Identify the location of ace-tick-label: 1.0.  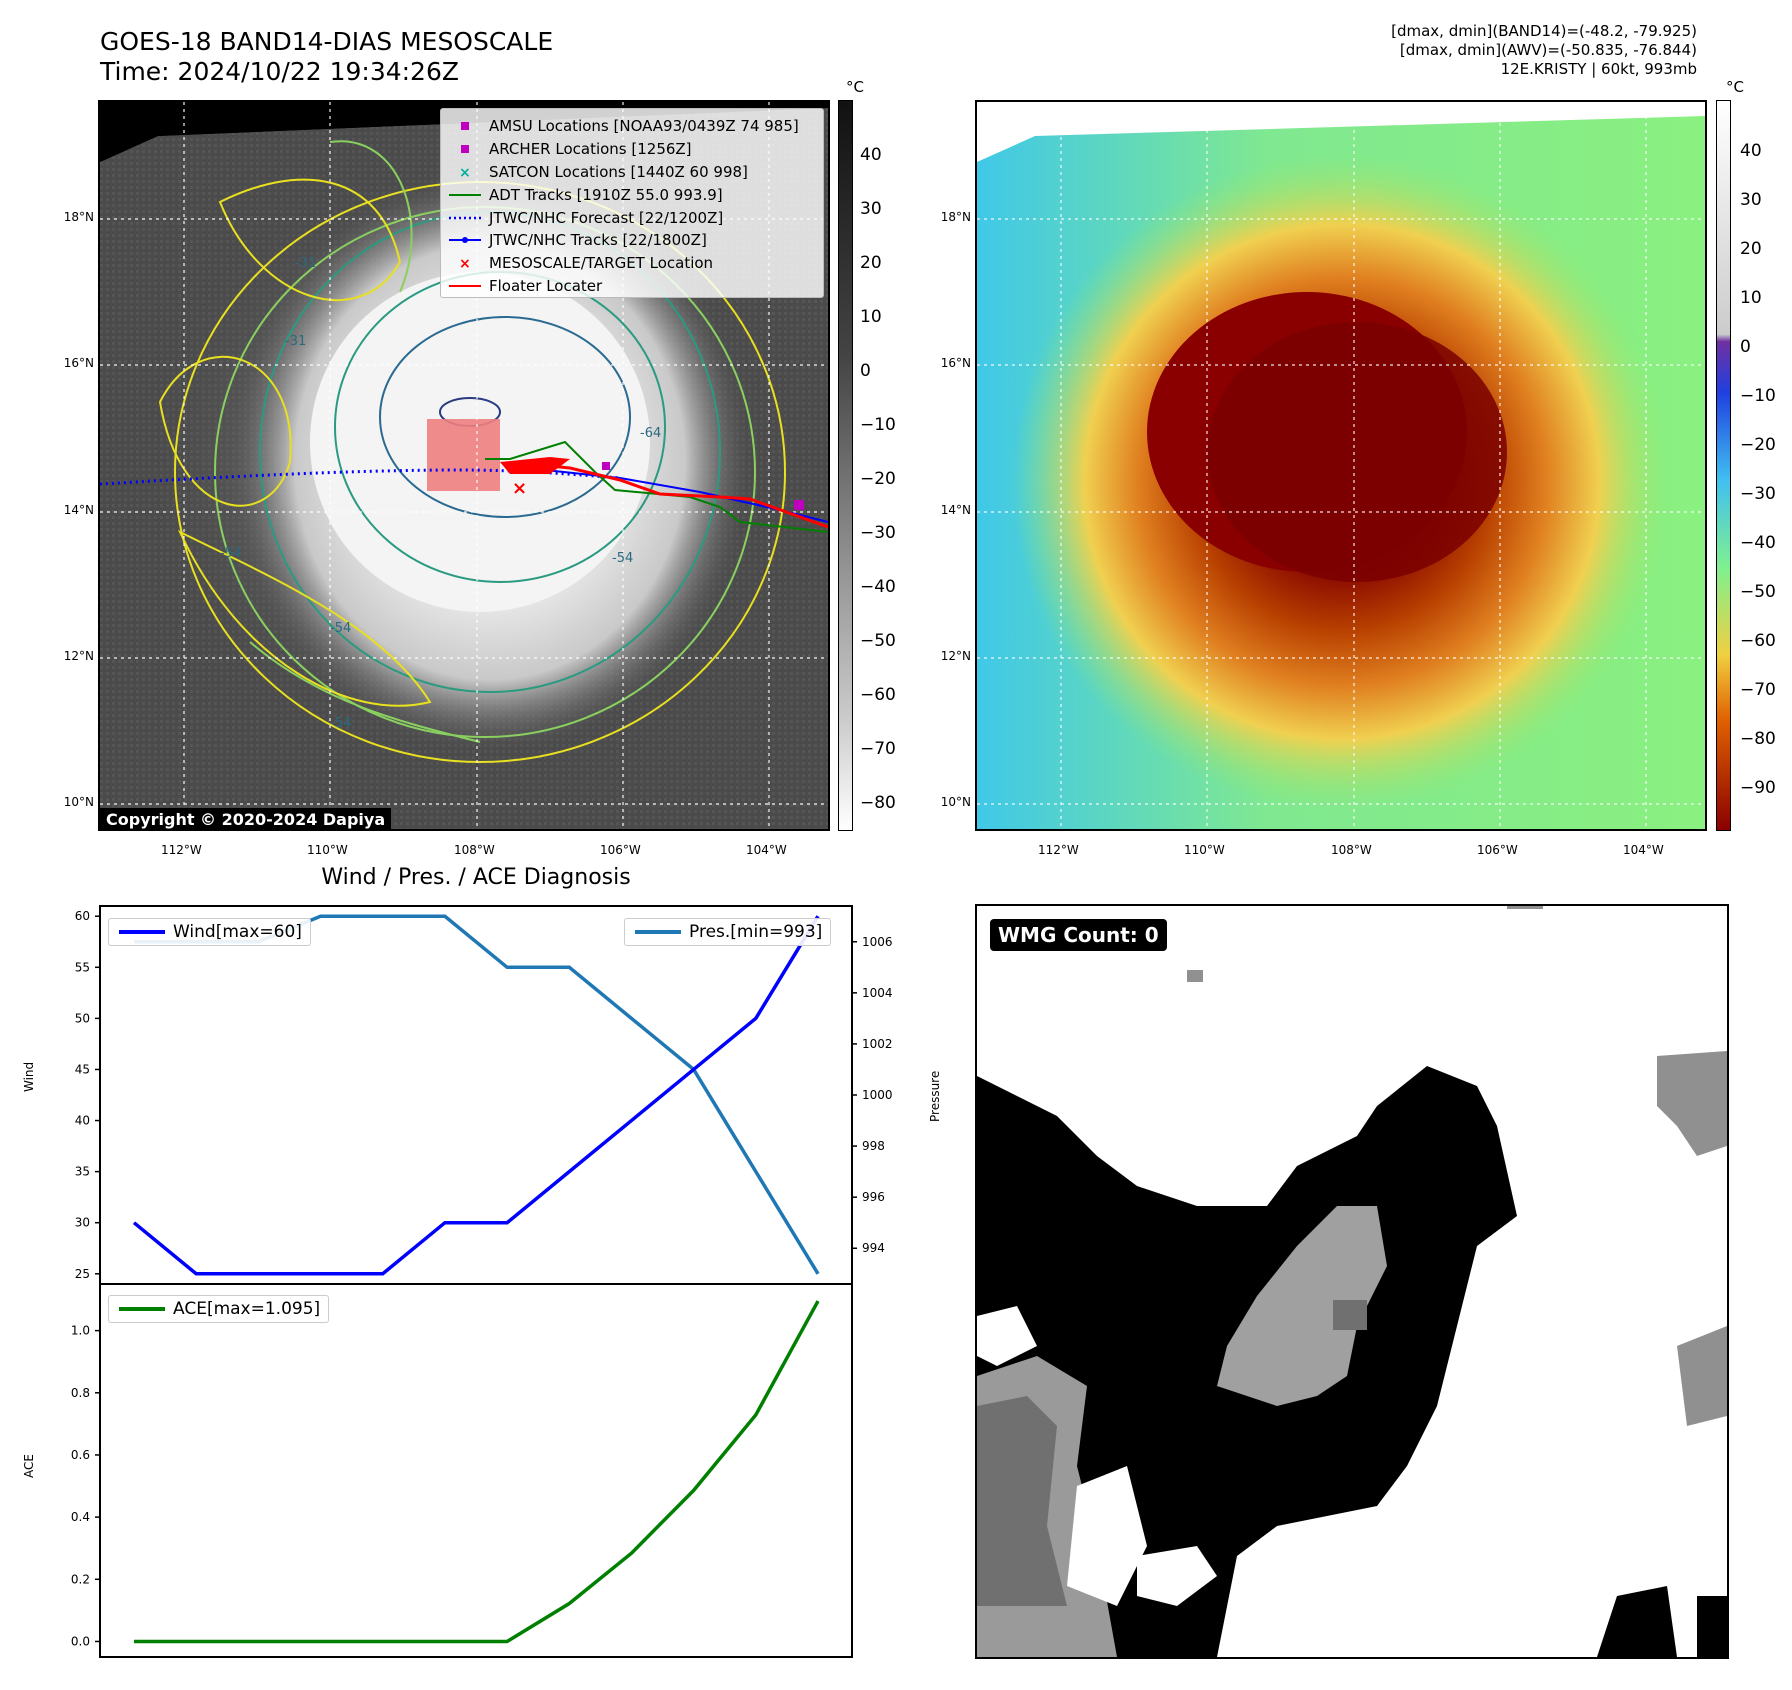
(80, 1331).